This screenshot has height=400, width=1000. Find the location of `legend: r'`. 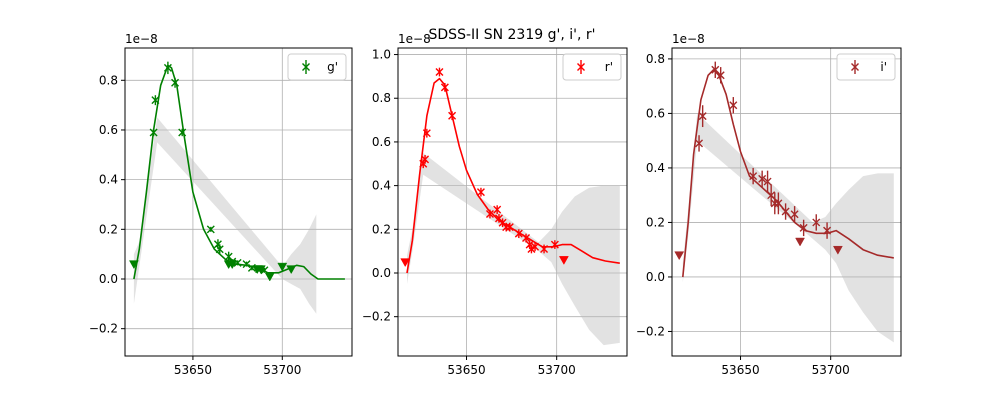

legend: r' is located at coordinates (592, 67).